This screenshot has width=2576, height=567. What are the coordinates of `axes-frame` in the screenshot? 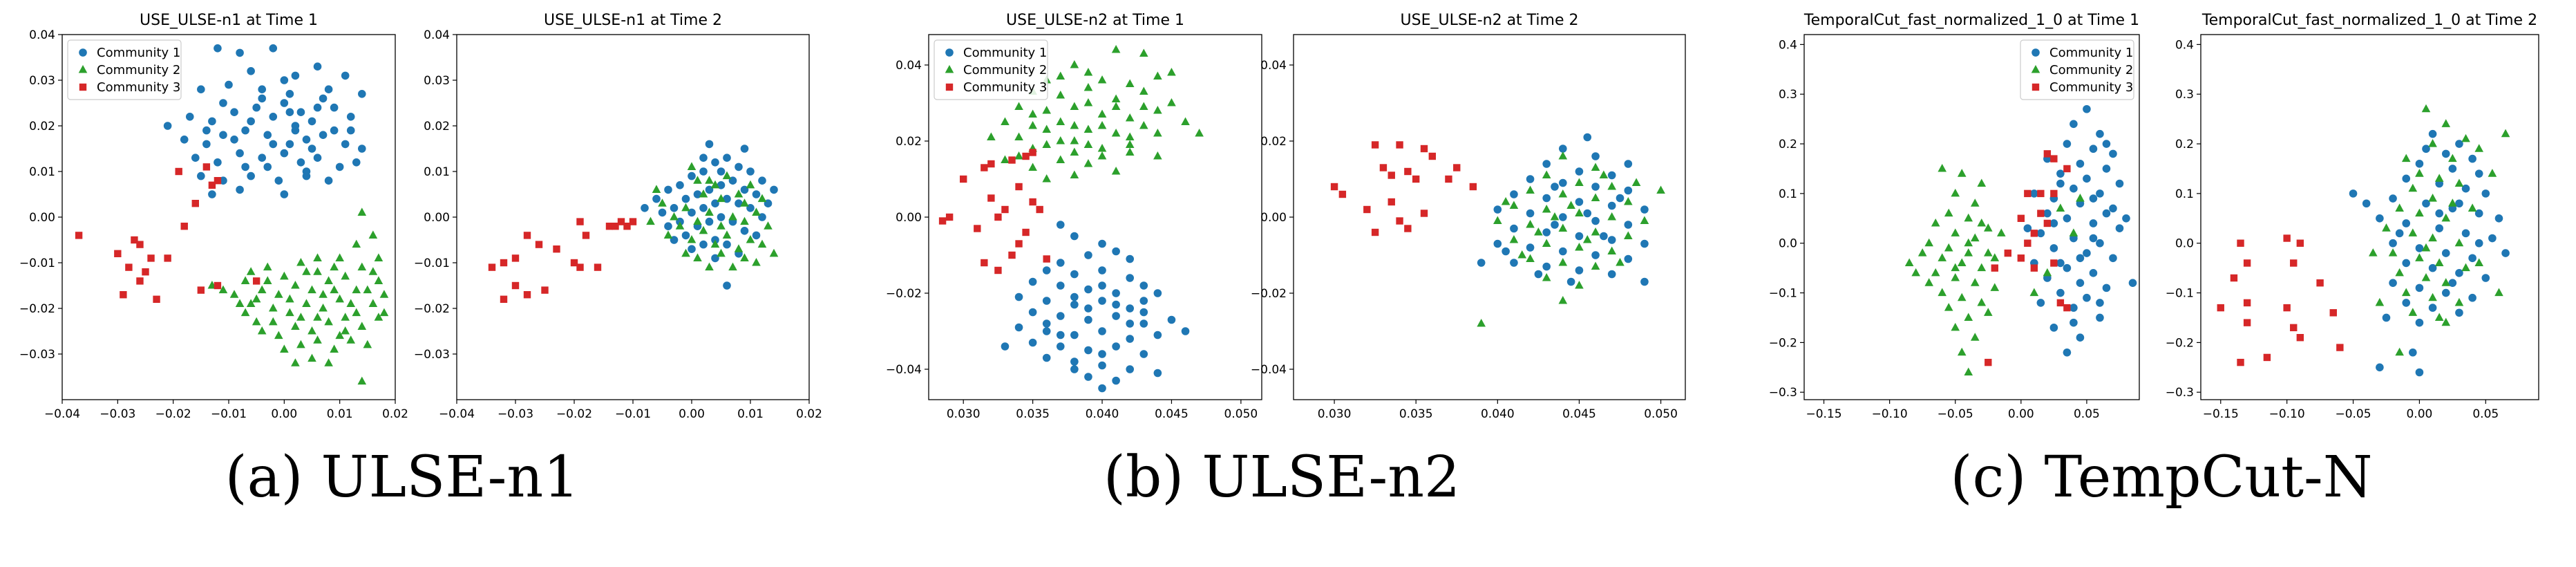 It's located at (1971, 217).